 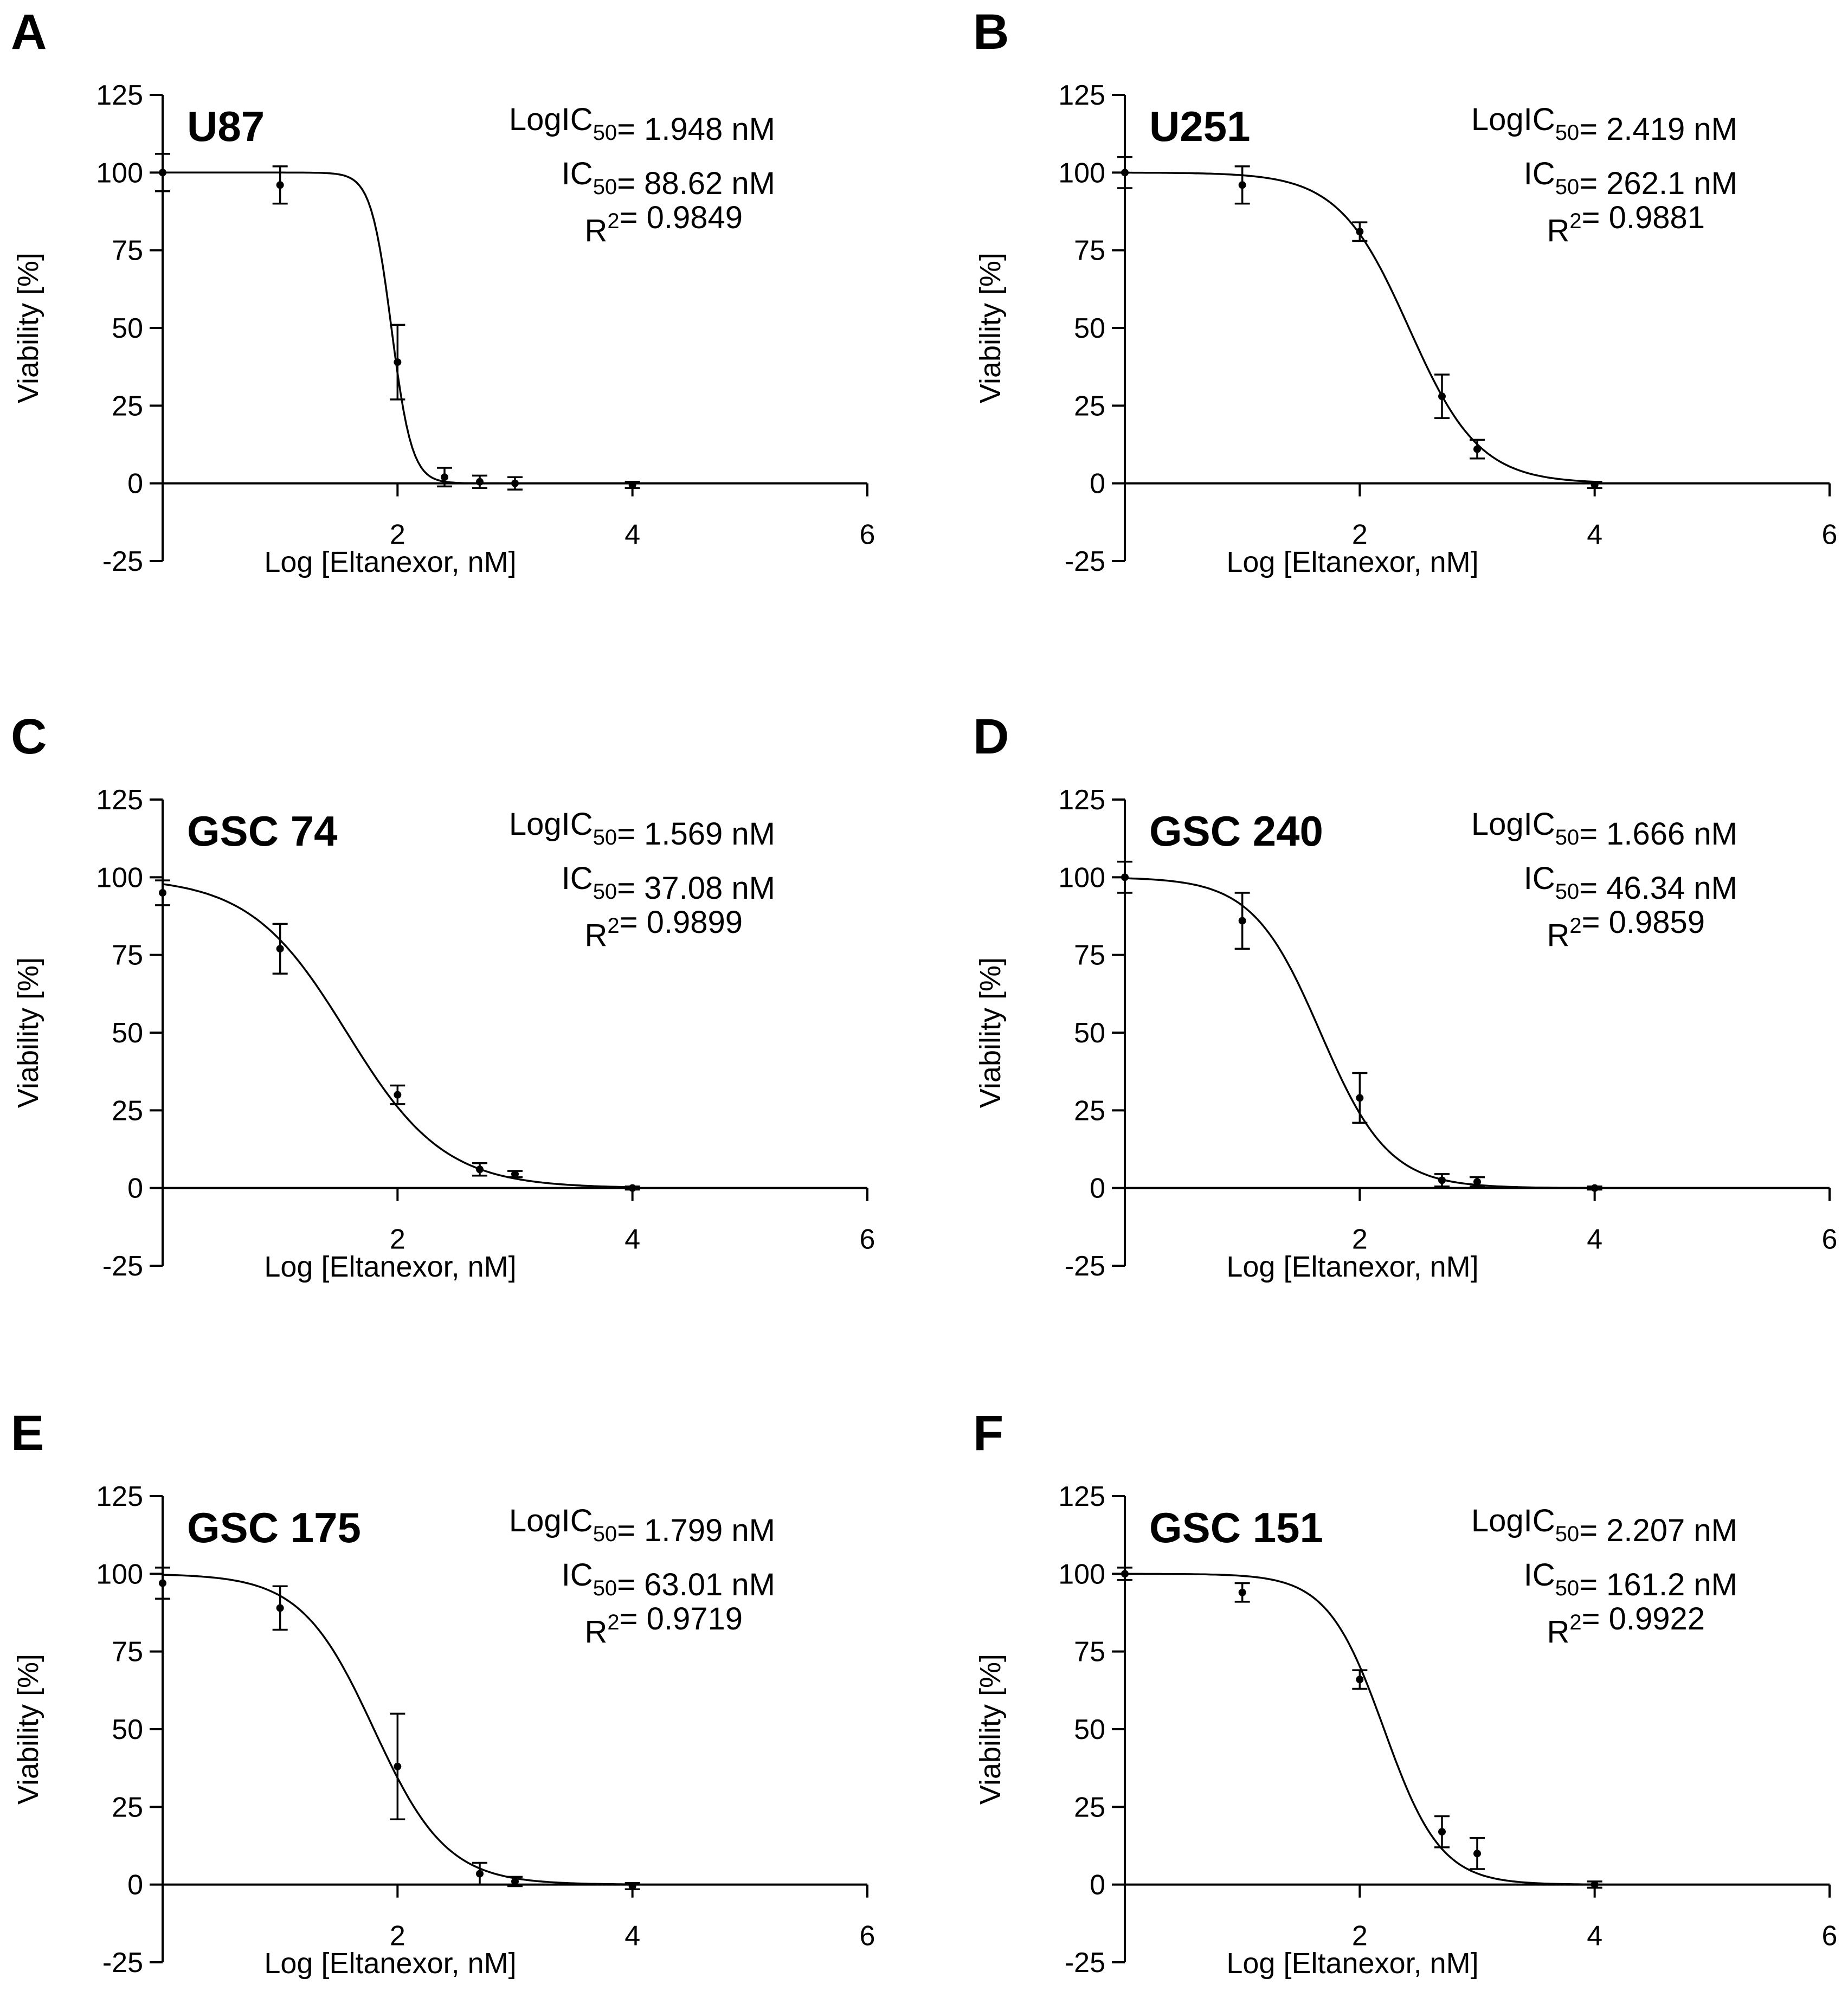 I want to click on log-ic50-stat: LogIC50= 1.666 nM, so click(x=1604, y=830).